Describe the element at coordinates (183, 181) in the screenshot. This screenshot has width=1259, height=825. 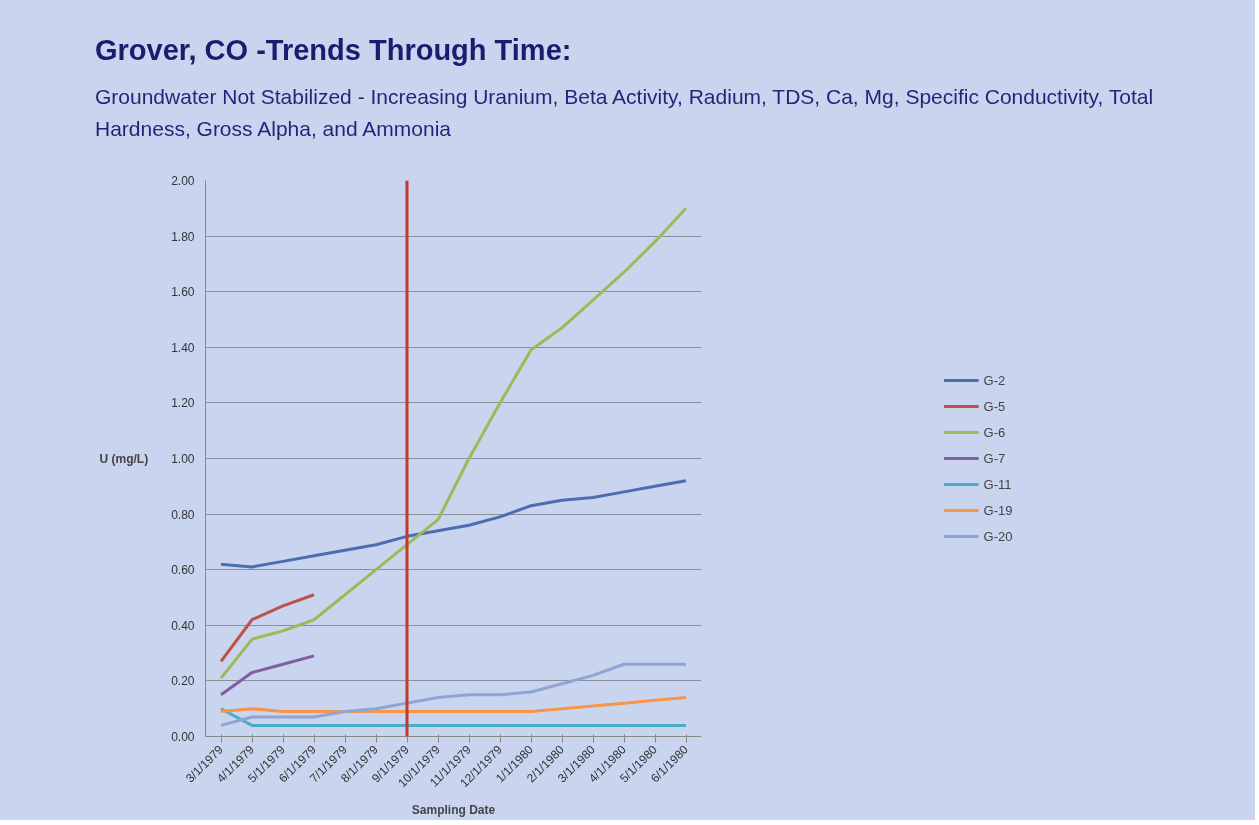
I see `y-tick-label: 2.00` at that location.